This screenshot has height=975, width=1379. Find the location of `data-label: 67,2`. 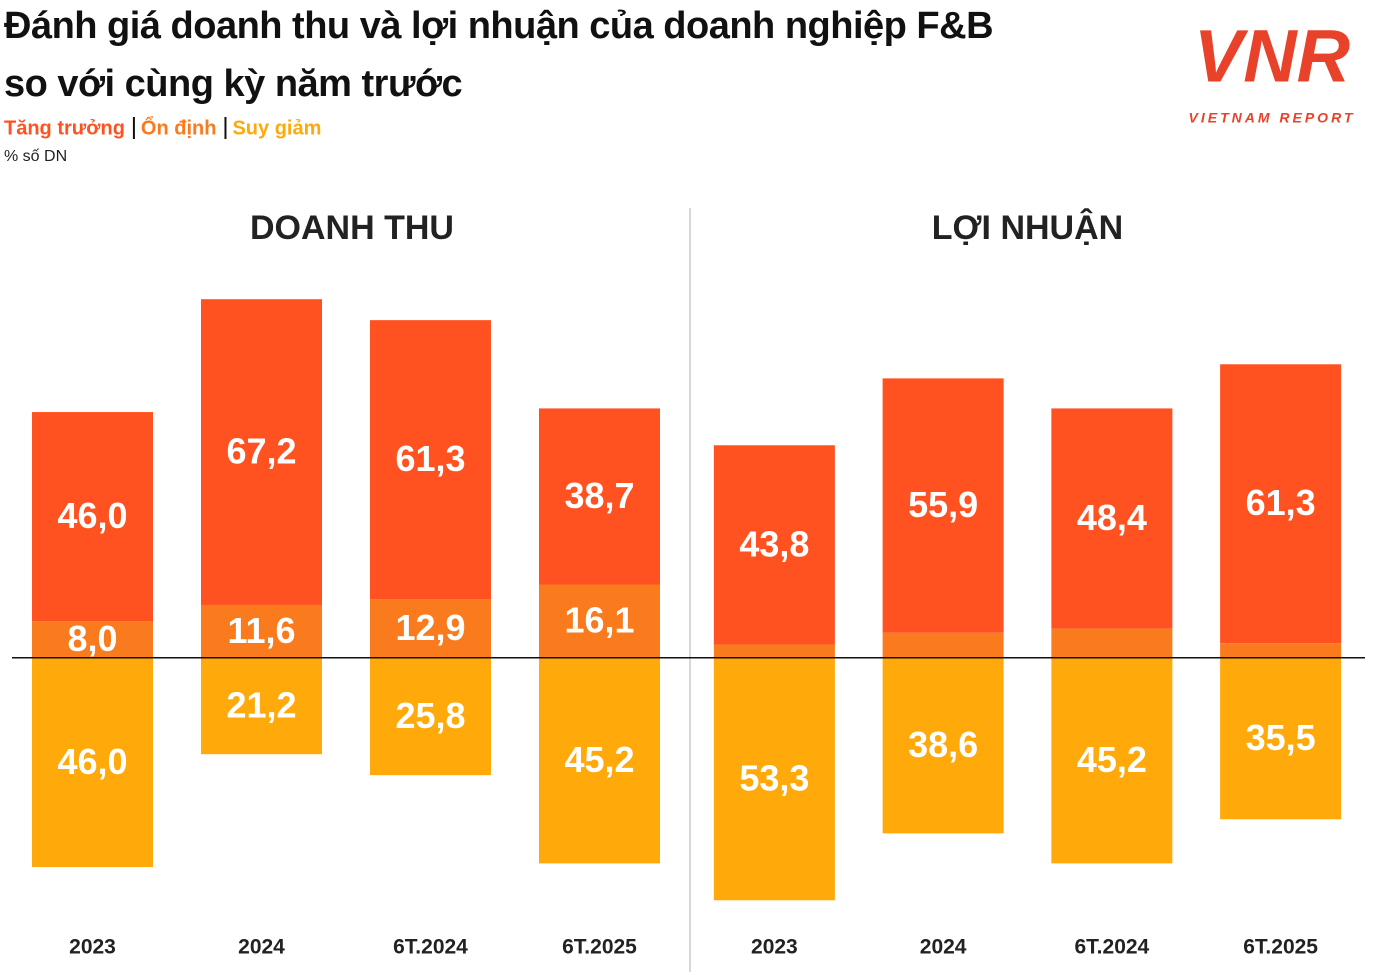

data-label: 67,2 is located at coordinates (261, 451).